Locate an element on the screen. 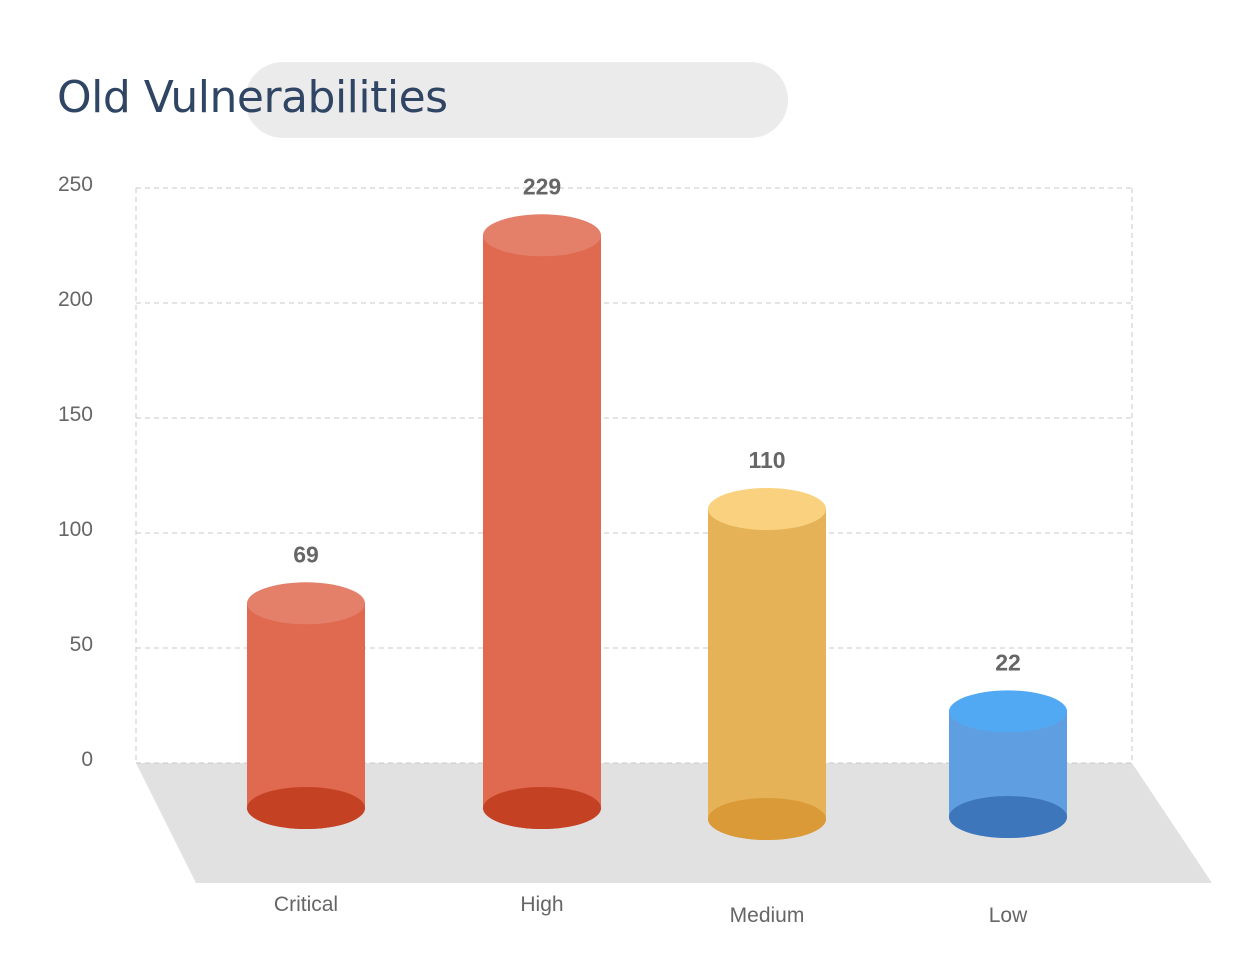 The width and height of the screenshot is (1249, 967). category-label-medium: Medium is located at coordinates (767, 915).